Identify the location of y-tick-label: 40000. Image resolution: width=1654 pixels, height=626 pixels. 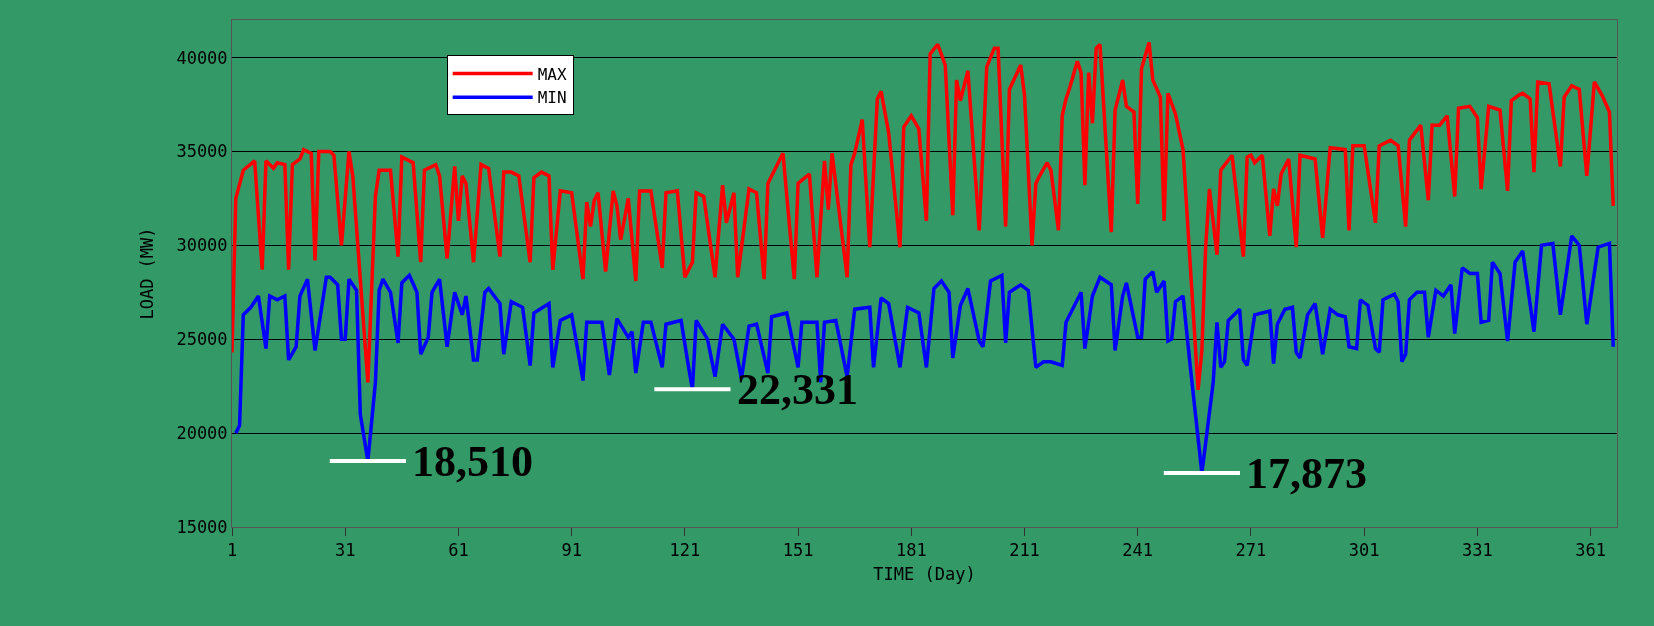
(202, 57).